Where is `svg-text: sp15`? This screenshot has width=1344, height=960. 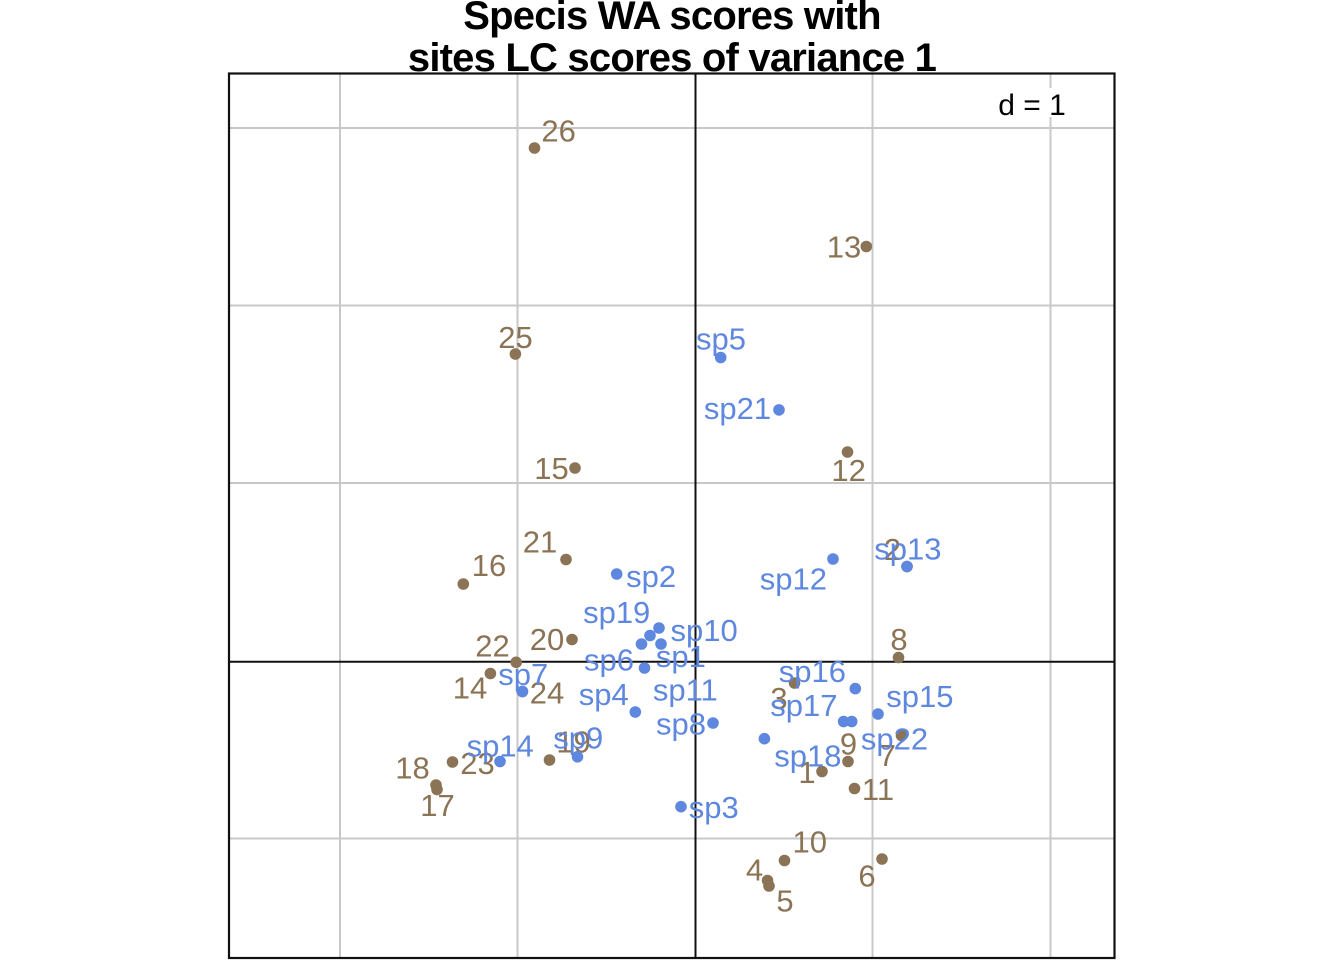 svg-text: sp15 is located at coordinates (919, 696).